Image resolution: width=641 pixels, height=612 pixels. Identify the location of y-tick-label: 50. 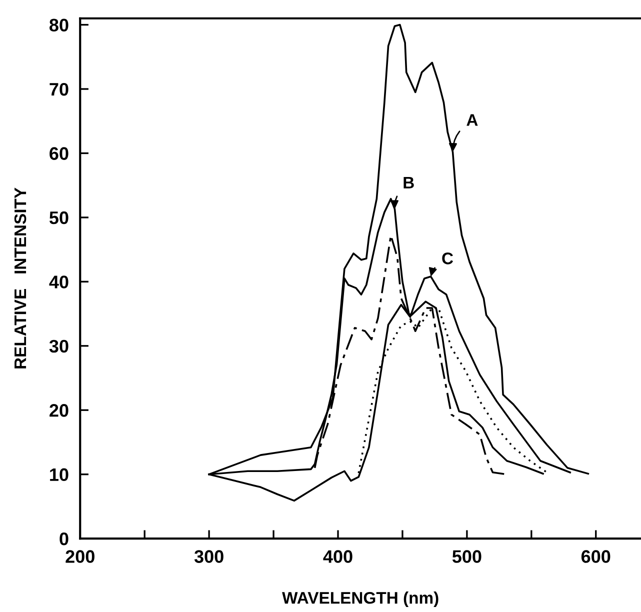
(58, 217).